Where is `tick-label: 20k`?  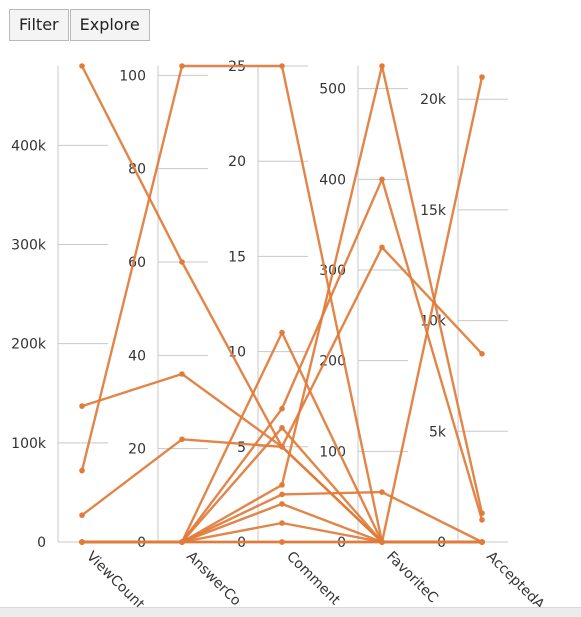 tick-label: 20k is located at coordinates (433, 100).